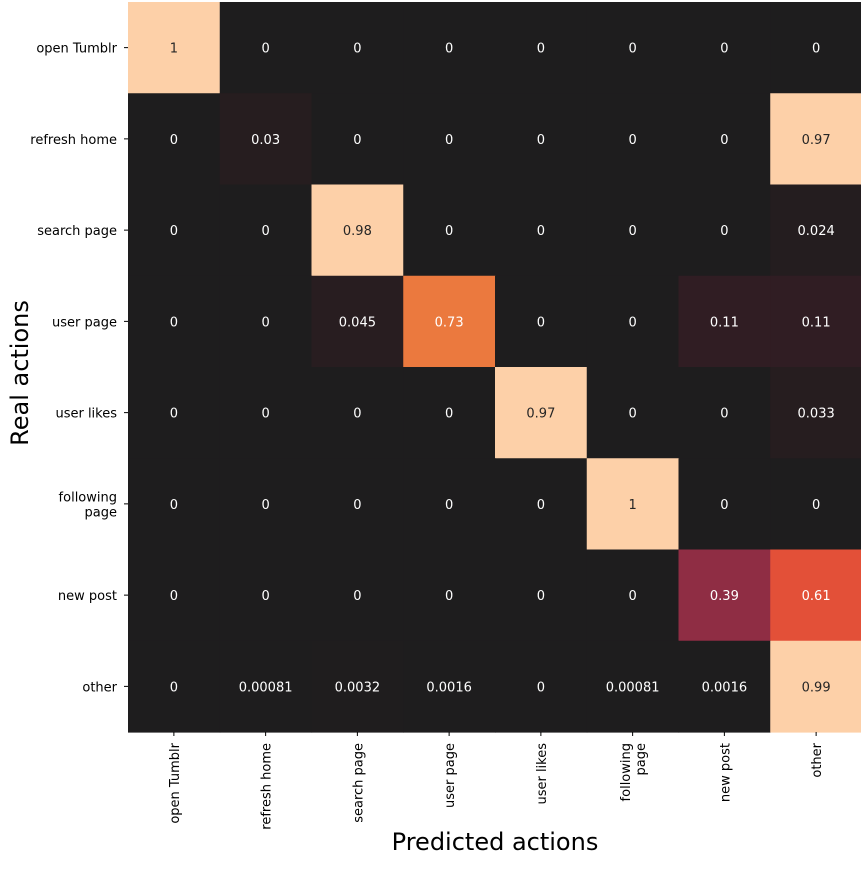 The height and width of the screenshot is (872, 861). What do you see at coordinates (816, 687) in the screenshot?
I see `cell-value-label: 0.99` at bounding box center [816, 687].